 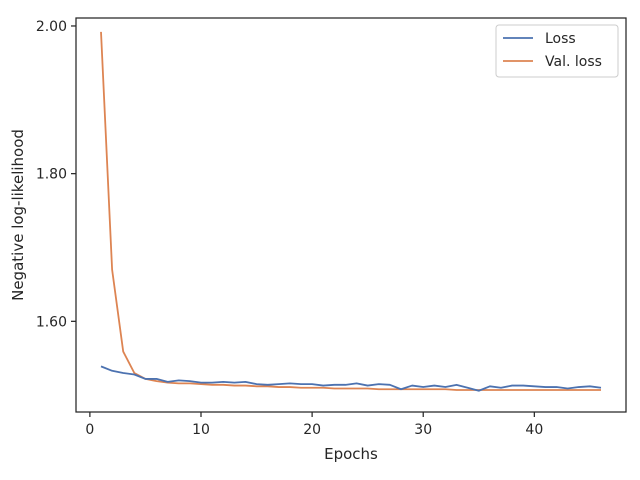 What do you see at coordinates (312, 430) in the screenshot?
I see `x-tick-label: 20` at bounding box center [312, 430].